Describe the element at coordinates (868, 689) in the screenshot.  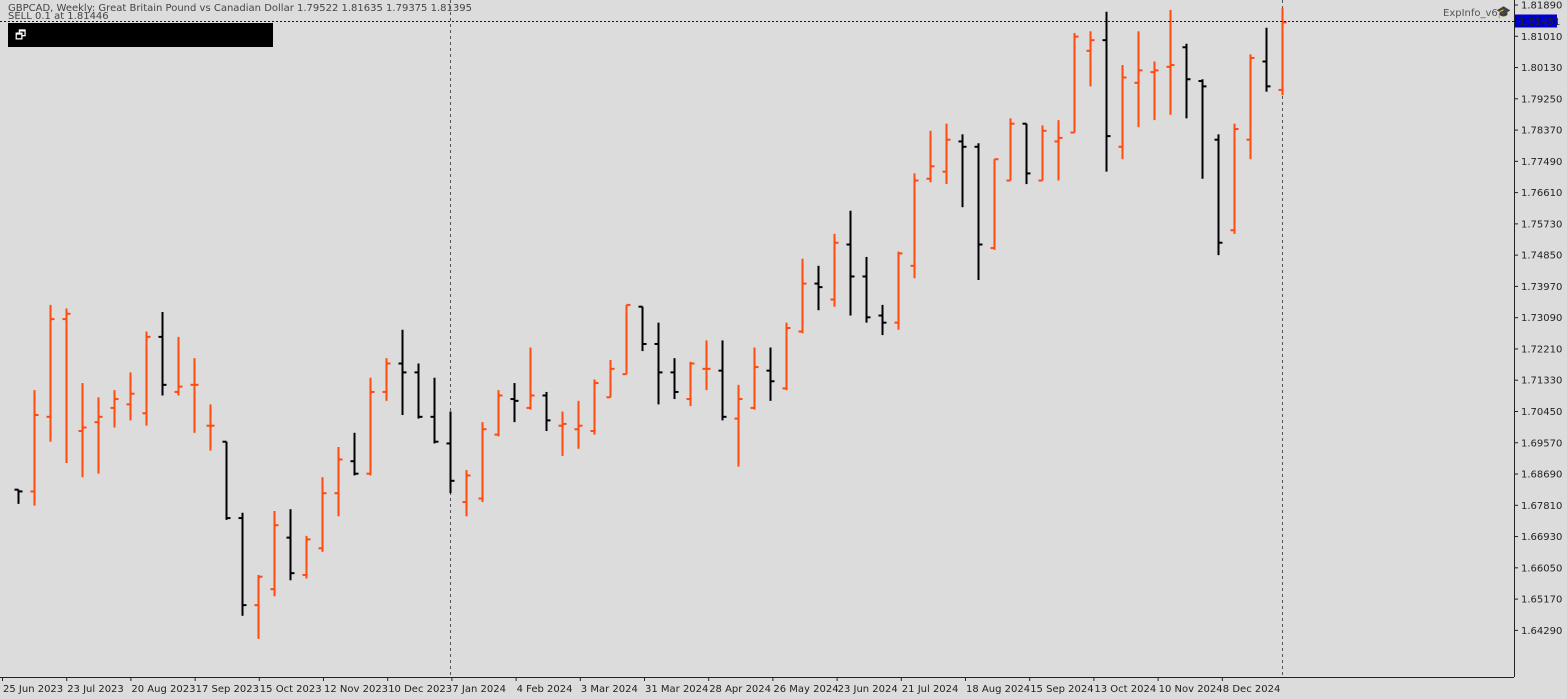
I see `x-tick-label: 23 Jun 2024` at that location.